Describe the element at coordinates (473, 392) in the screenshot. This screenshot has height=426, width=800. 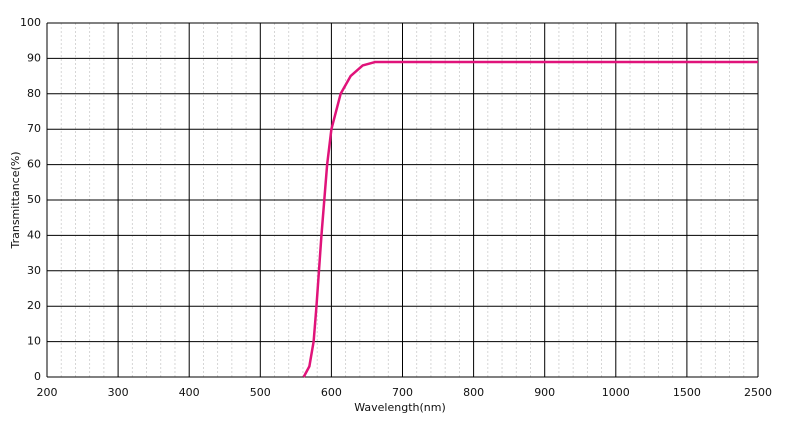
I see `x-tick-label: 800` at that location.